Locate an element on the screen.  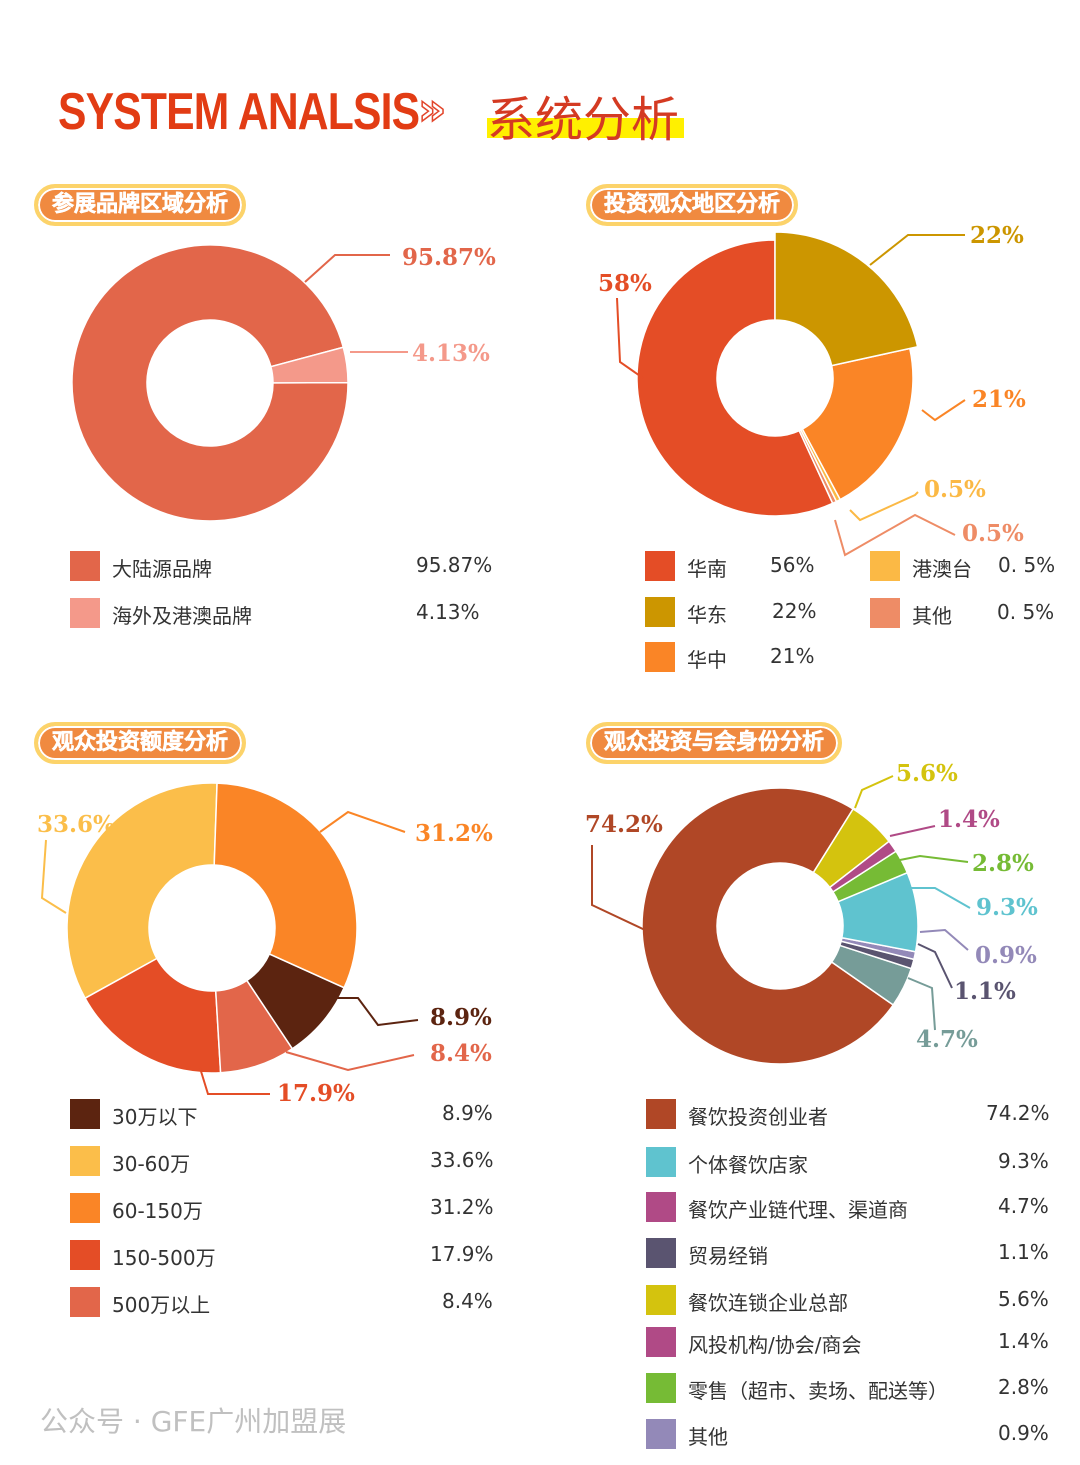
chart4-label: 2.8% is located at coordinates (1003, 863).